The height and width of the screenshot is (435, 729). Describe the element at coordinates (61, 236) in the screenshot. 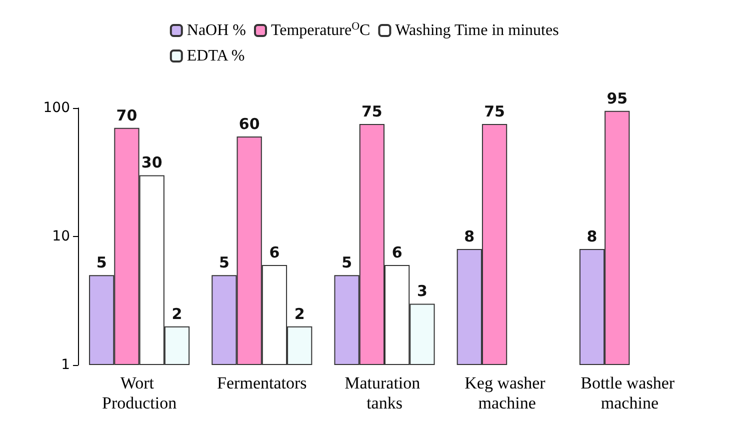

I see `y-tick-label: 10` at that location.